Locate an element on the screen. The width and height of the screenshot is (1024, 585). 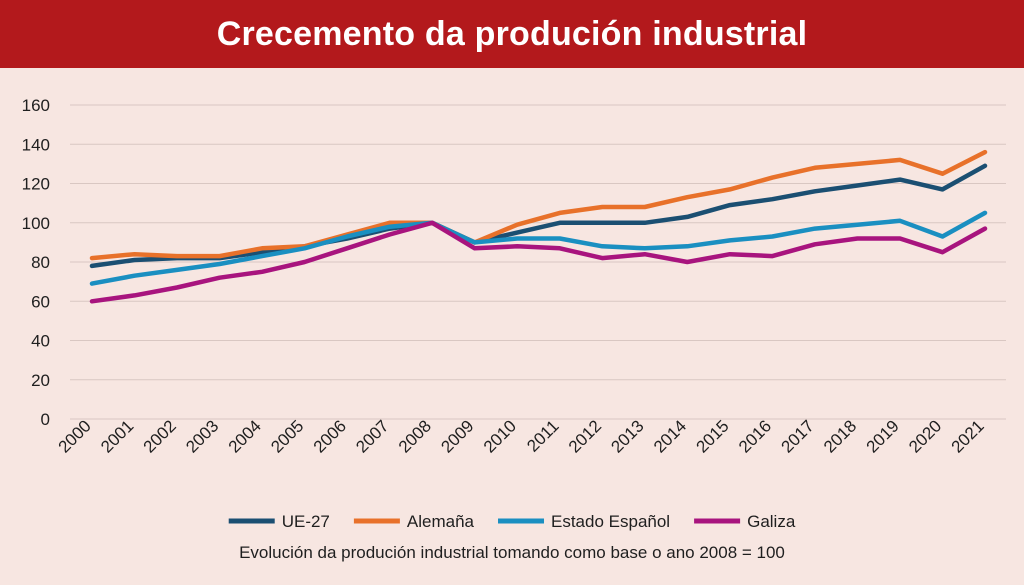
legend-item: Galiza is located at coordinates (745, 521).